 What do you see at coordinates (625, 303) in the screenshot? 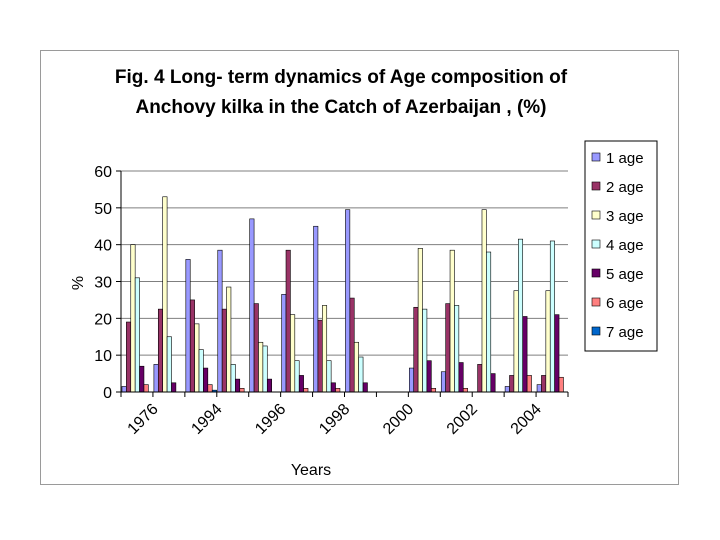
I see `legend-entry: 6 age` at bounding box center [625, 303].